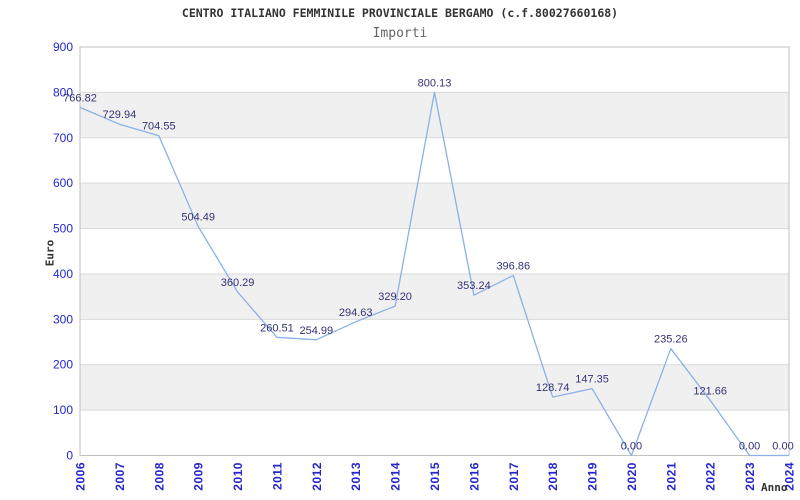 The width and height of the screenshot is (800, 500). Describe the element at coordinates (395, 297) in the screenshot. I see `point-label: 329.20` at that location.